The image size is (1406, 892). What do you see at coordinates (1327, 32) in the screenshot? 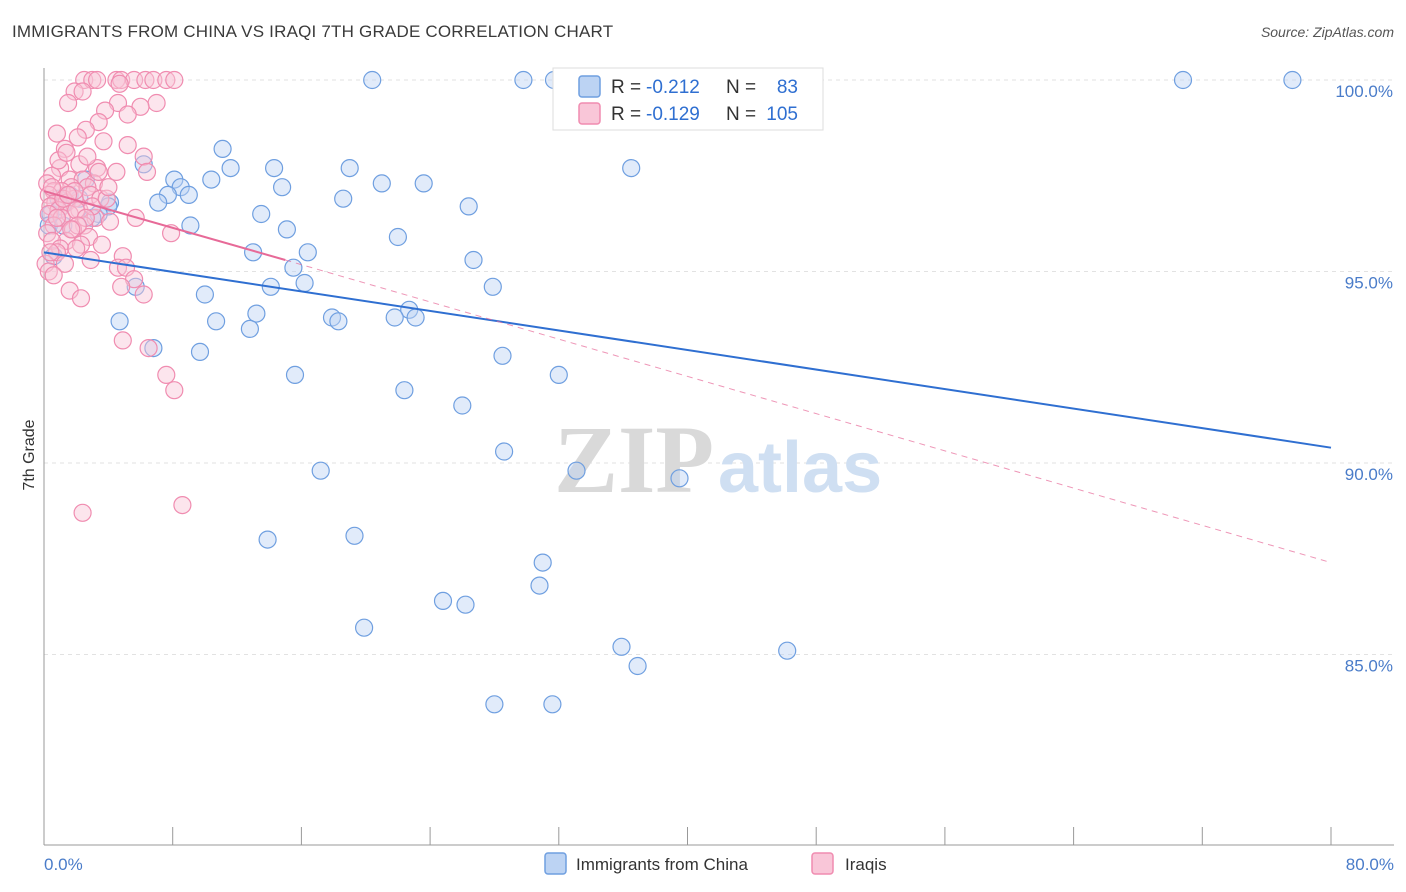
I see `chart-source: Source: ZipAtlas.com` at bounding box center [1327, 32].